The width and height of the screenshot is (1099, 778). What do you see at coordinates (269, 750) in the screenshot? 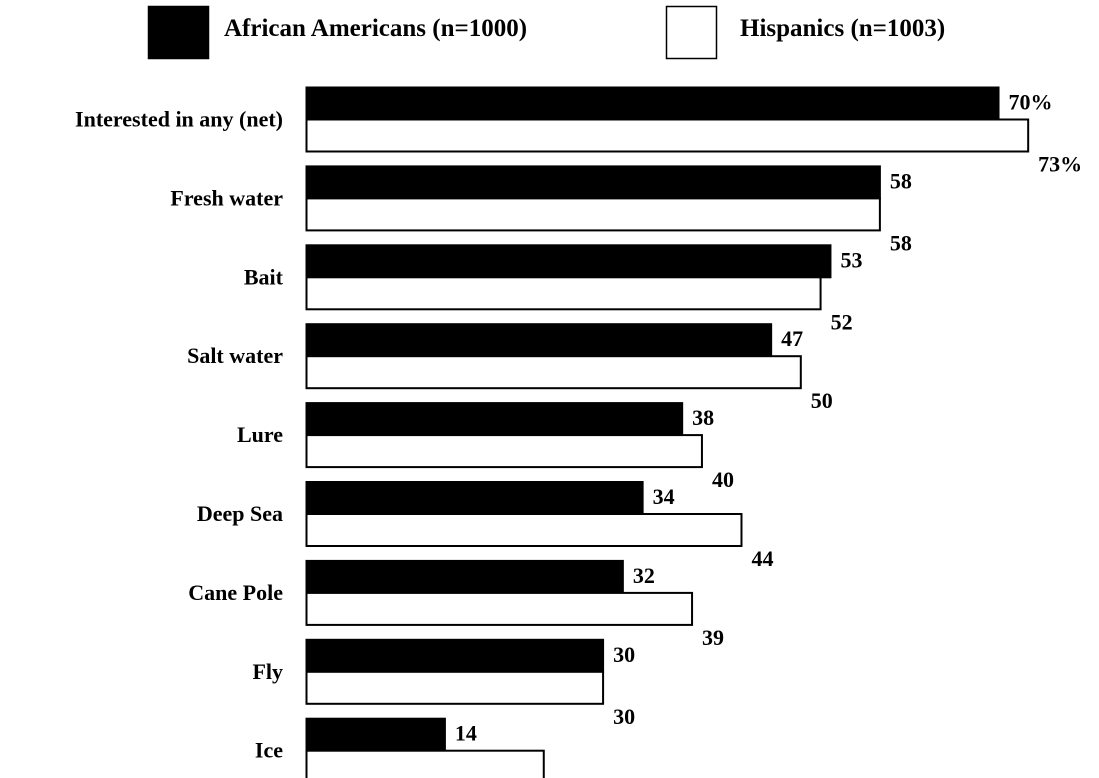
I see `category-label: Ice` at bounding box center [269, 750].